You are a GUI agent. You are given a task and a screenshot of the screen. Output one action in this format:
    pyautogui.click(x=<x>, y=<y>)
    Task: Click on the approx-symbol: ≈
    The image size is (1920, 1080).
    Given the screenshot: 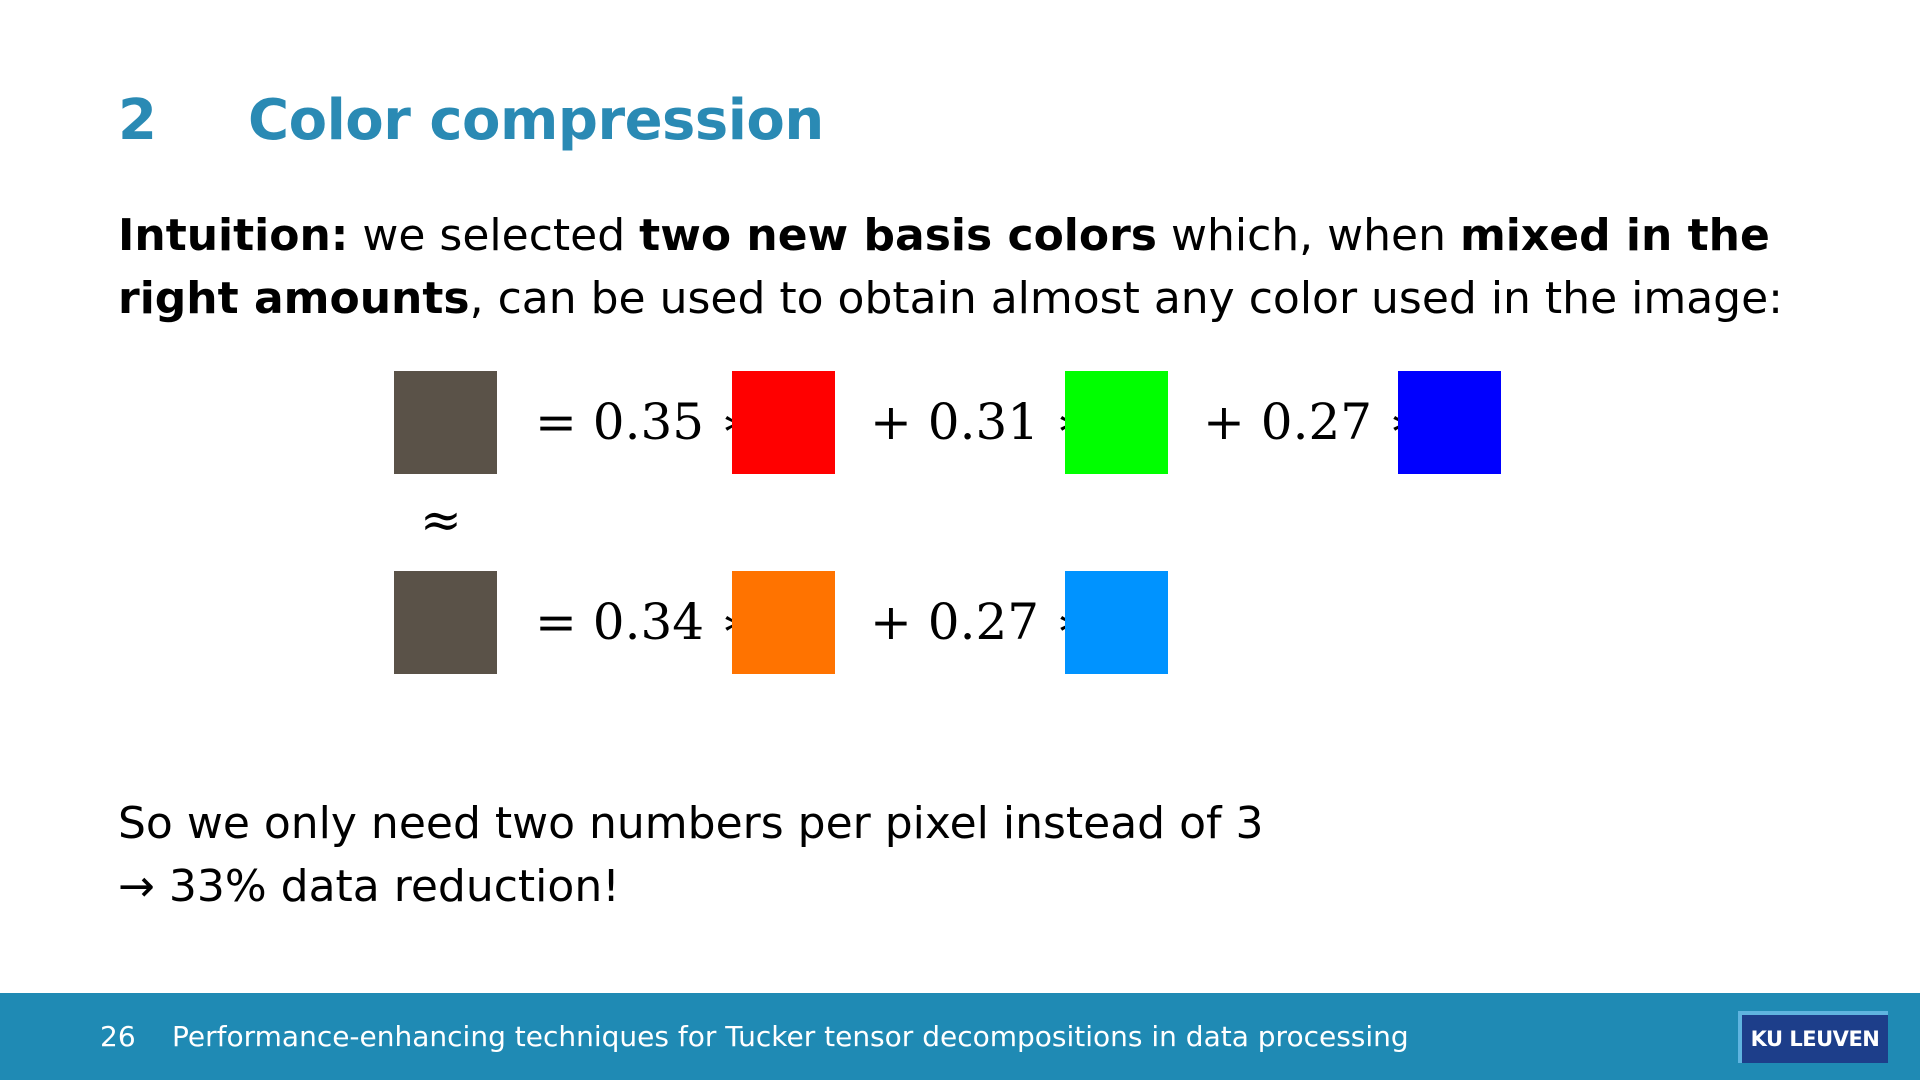 What is the action you would take?
    pyautogui.click(x=441, y=520)
    